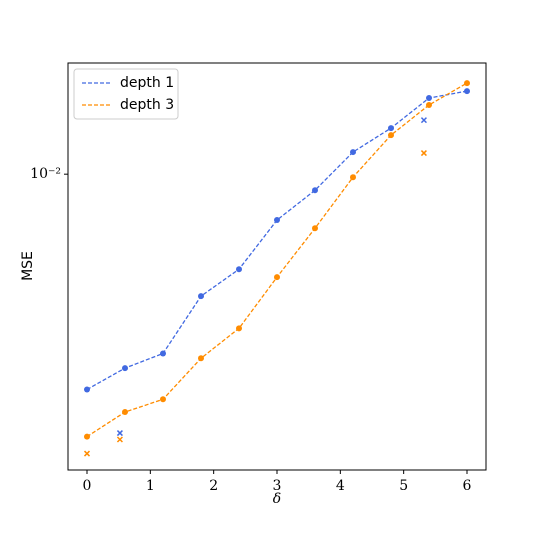 The image size is (540, 544). I want to click on x-tick-label: 4, so click(340, 486).